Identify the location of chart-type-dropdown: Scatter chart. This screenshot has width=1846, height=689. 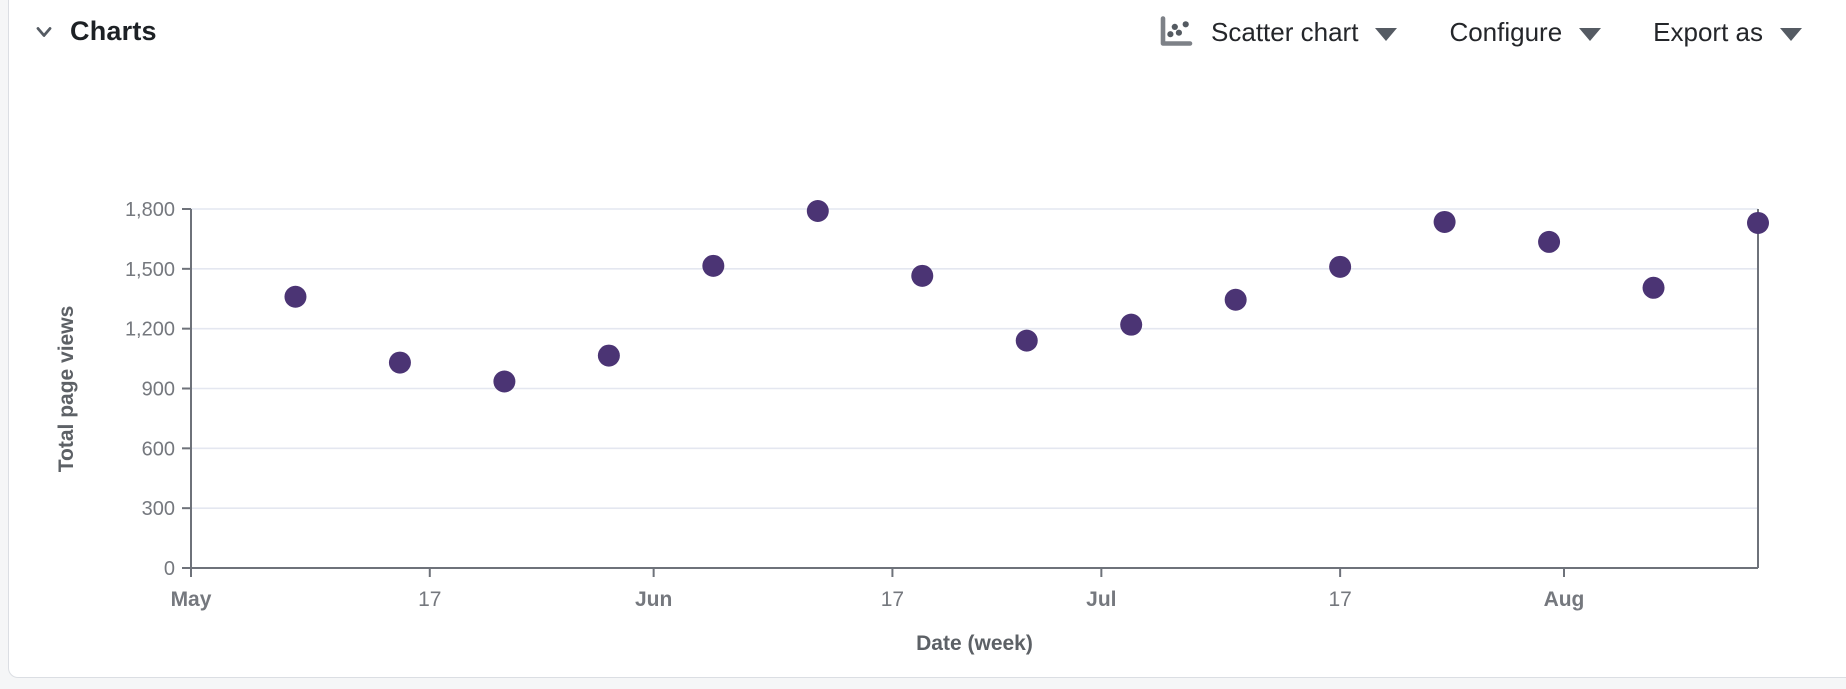
(1277, 32).